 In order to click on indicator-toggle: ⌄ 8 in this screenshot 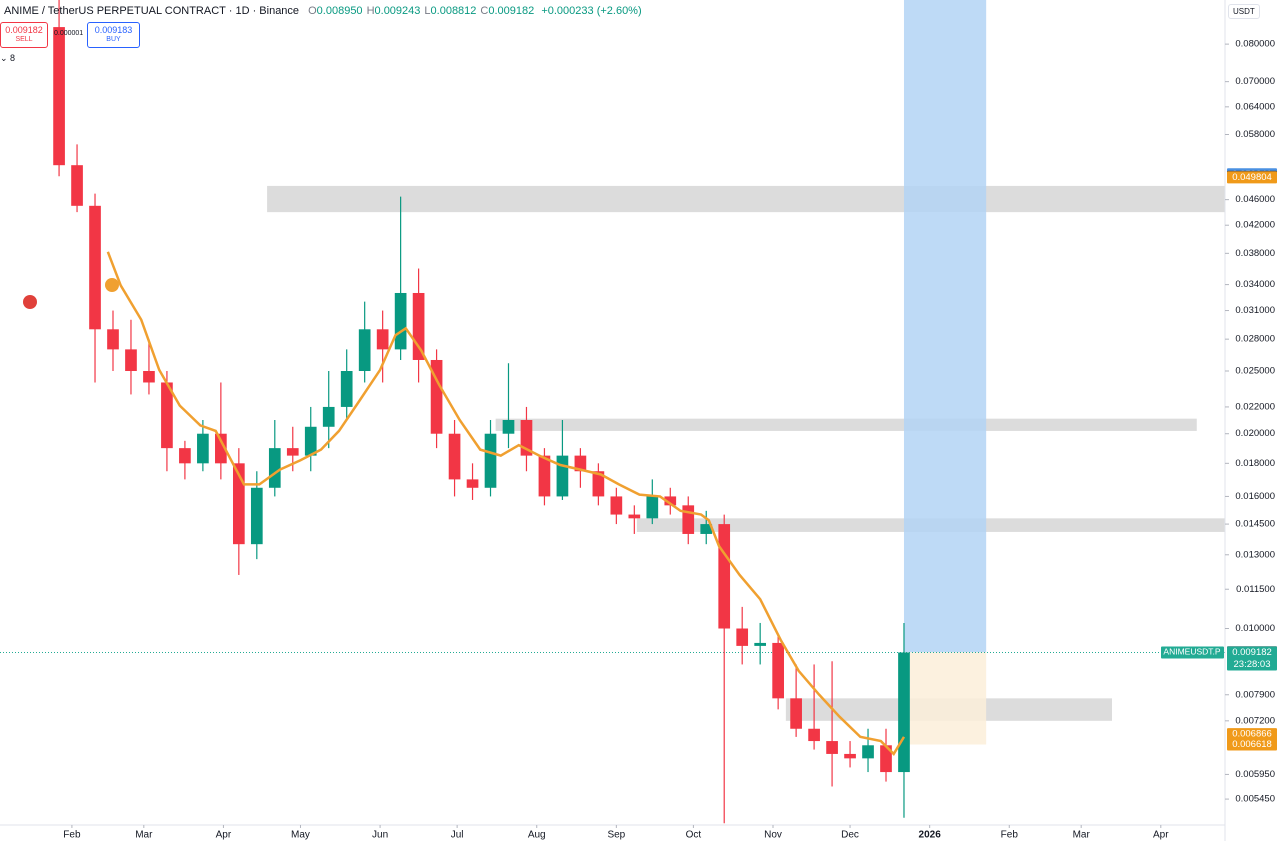, I will do `click(8, 58)`.